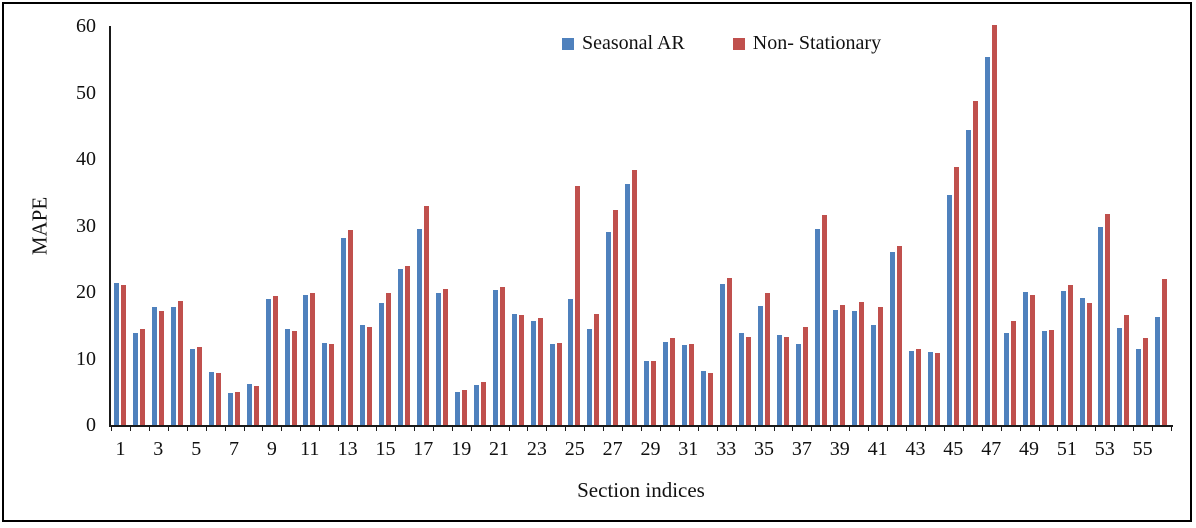  What do you see at coordinates (738, 43) in the screenshot?
I see `legend-swatch-non-stationary-icon` at bounding box center [738, 43].